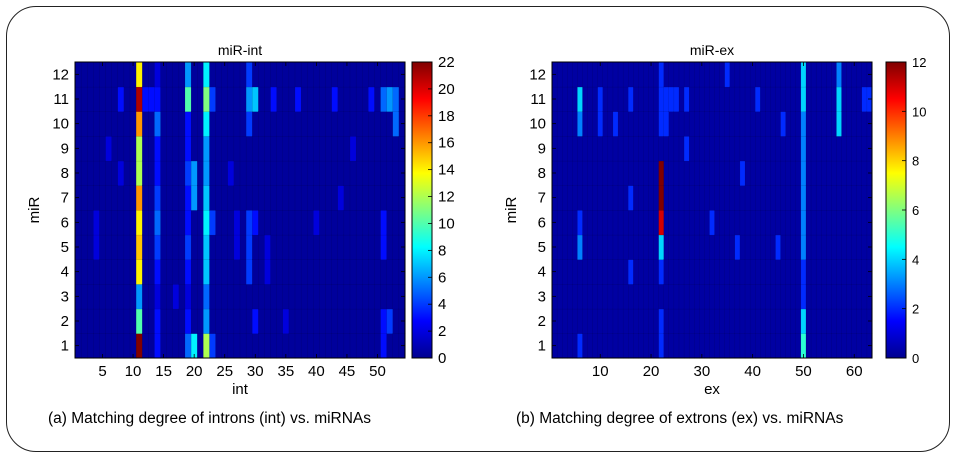 This screenshot has height=461, width=958. Describe the element at coordinates (542, 321) in the screenshot. I see `y-tick-label: 2` at that location.